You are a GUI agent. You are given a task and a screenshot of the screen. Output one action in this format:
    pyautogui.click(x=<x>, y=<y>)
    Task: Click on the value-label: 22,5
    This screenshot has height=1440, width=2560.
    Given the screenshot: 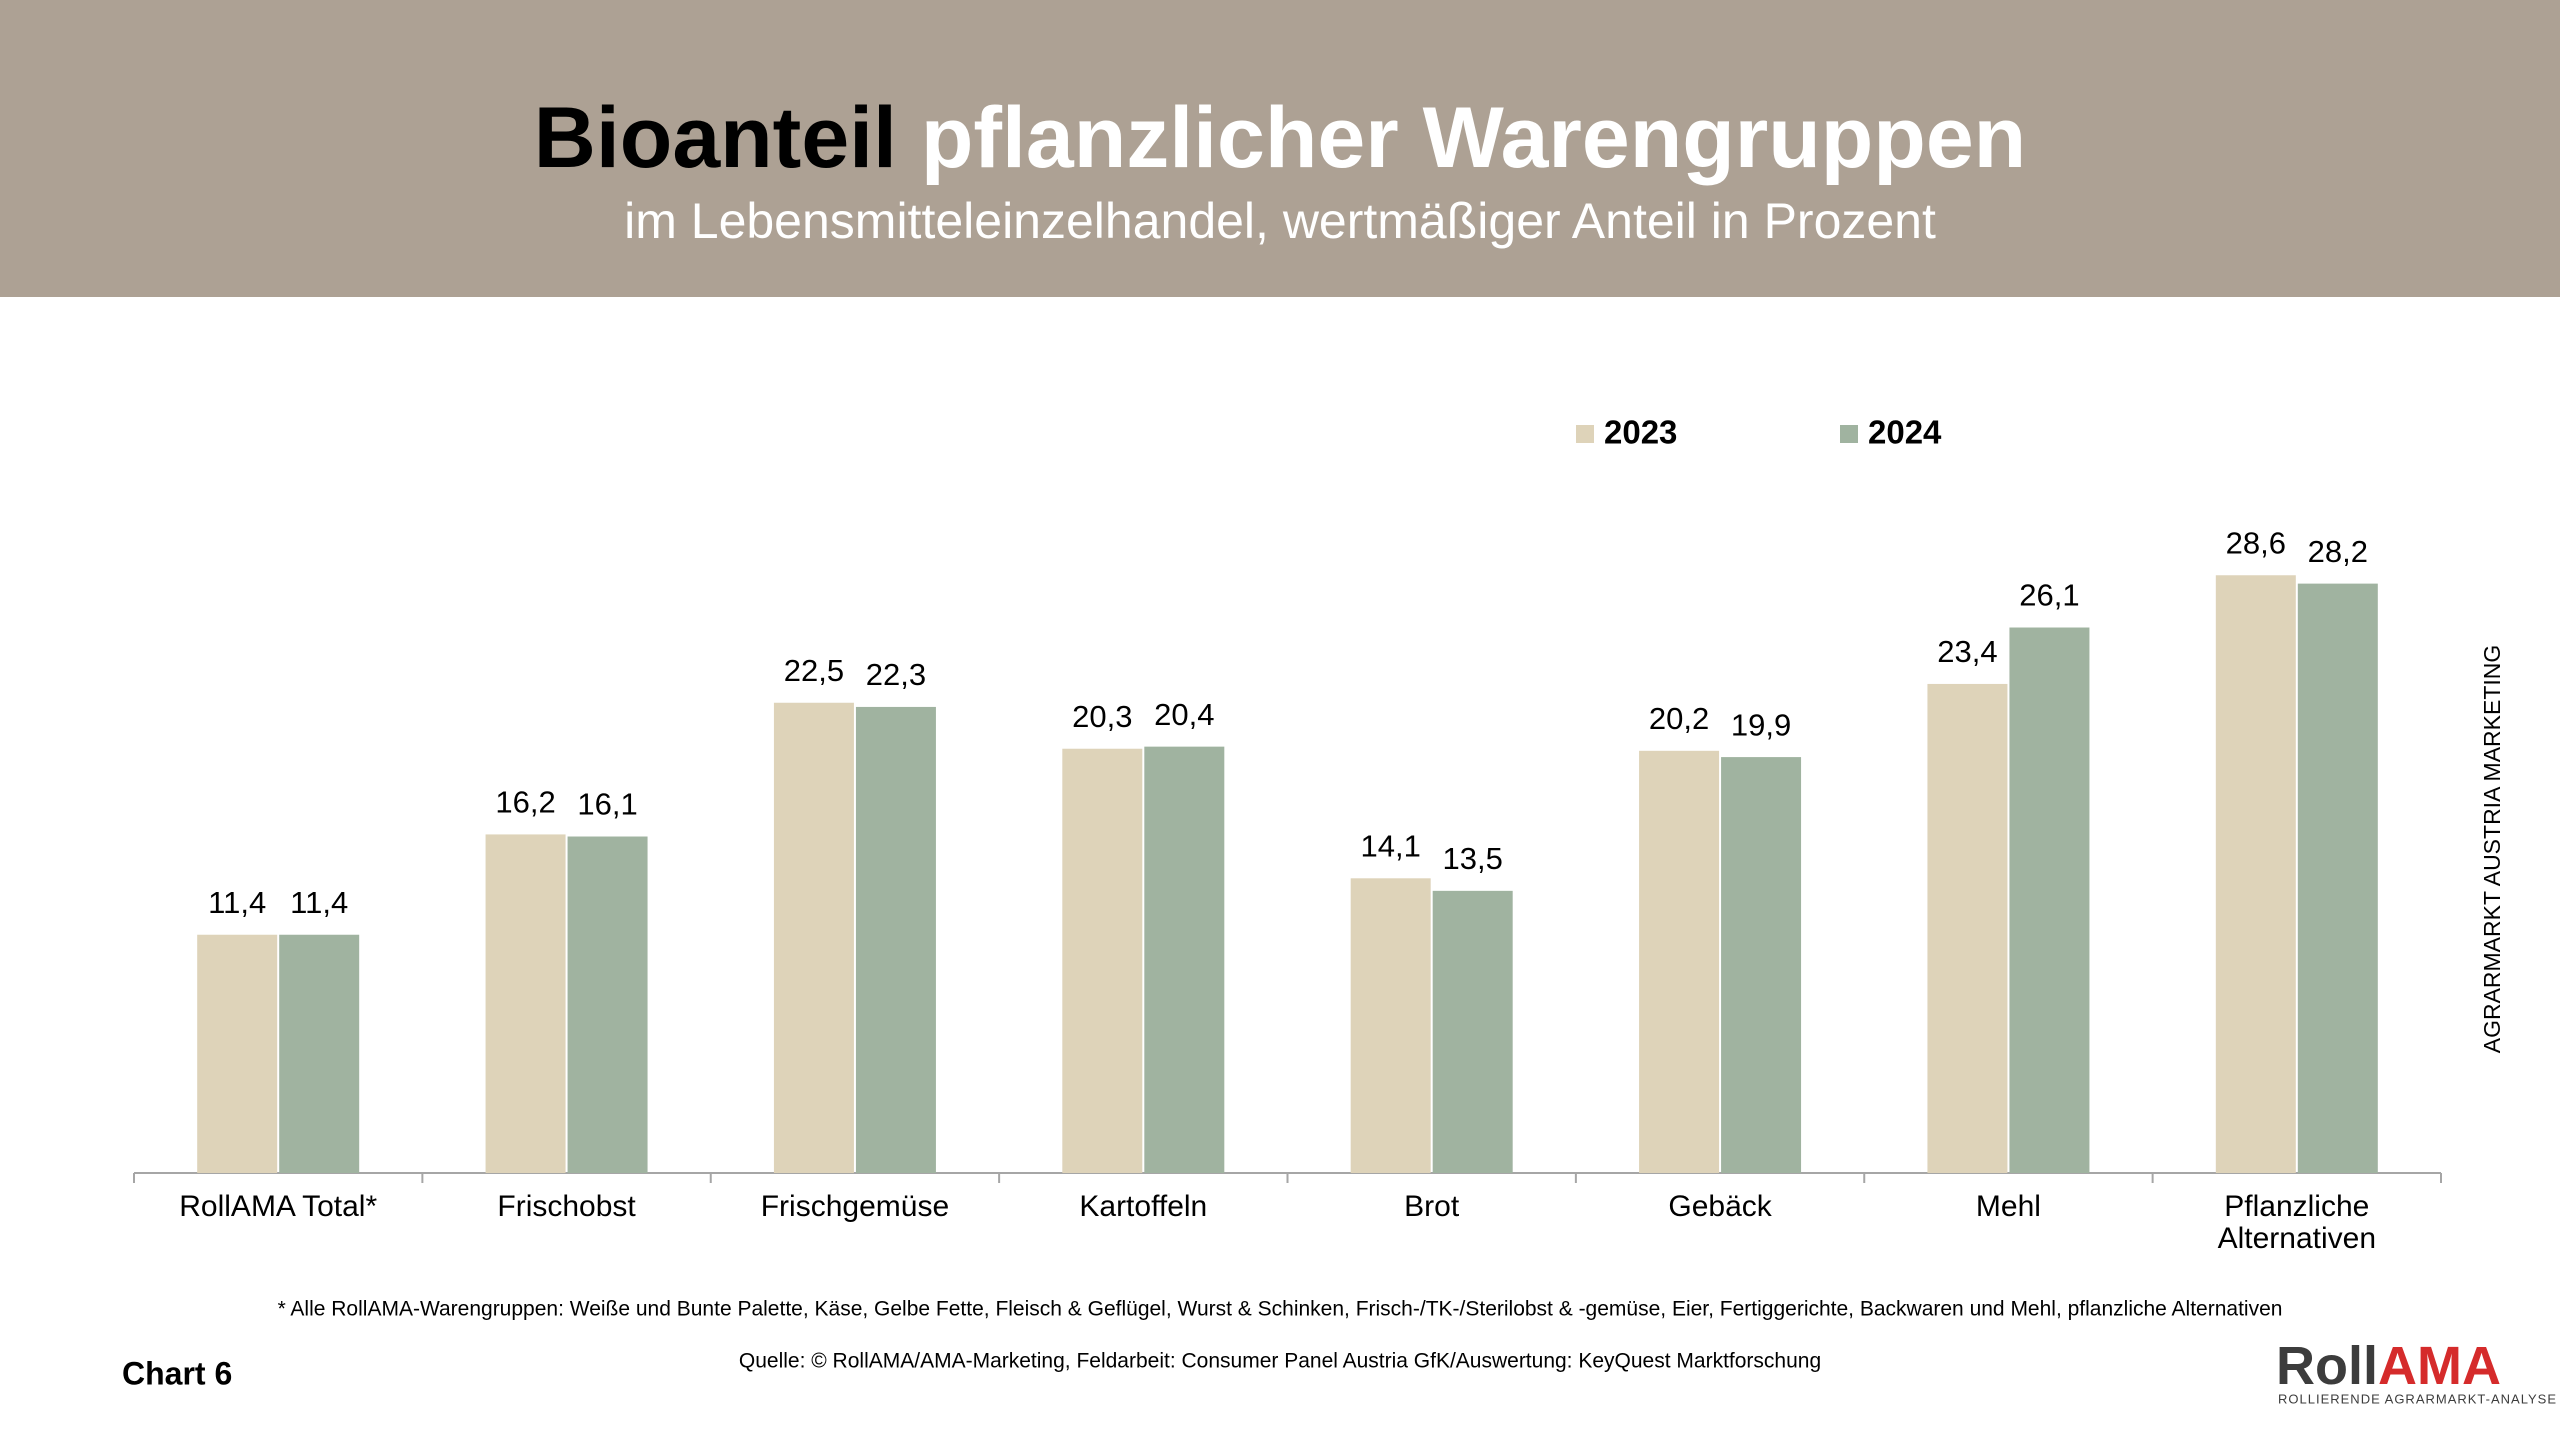 What is the action you would take?
    pyautogui.click(x=814, y=670)
    